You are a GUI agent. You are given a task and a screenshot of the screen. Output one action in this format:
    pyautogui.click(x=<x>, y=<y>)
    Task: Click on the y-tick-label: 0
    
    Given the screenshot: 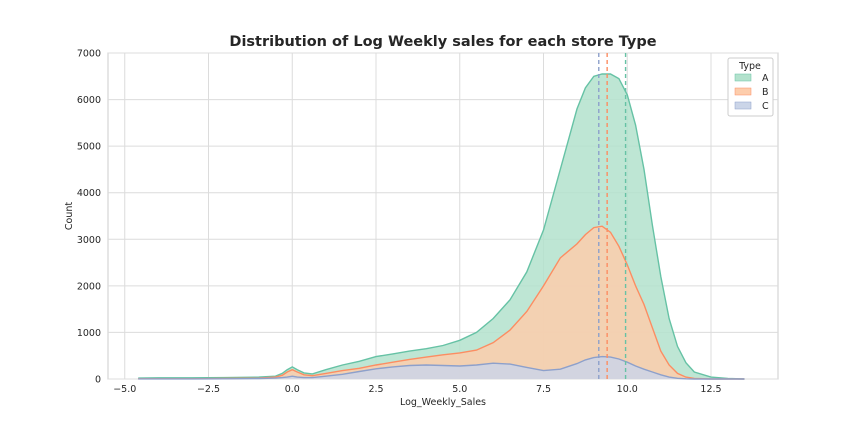 What is the action you would take?
    pyautogui.click(x=98, y=380)
    